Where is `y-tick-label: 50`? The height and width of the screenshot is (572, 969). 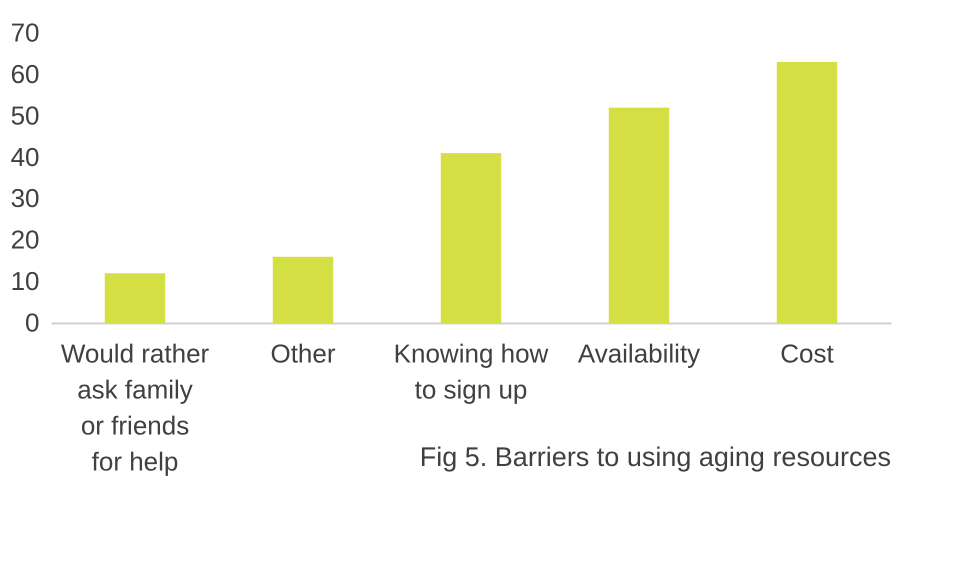
y-tick-label: 50 is located at coordinates (25, 115).